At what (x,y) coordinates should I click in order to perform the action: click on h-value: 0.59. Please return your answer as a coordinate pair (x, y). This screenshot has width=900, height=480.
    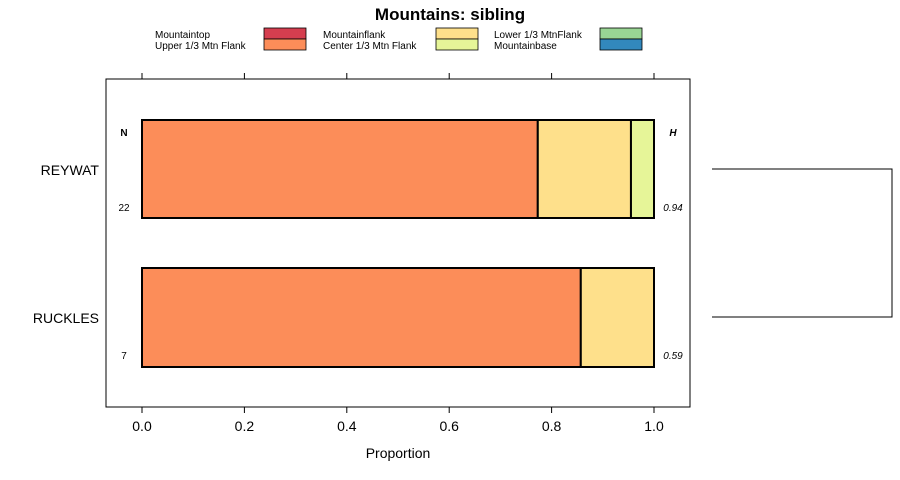
    Looking at the image, I should click on (673, 356).